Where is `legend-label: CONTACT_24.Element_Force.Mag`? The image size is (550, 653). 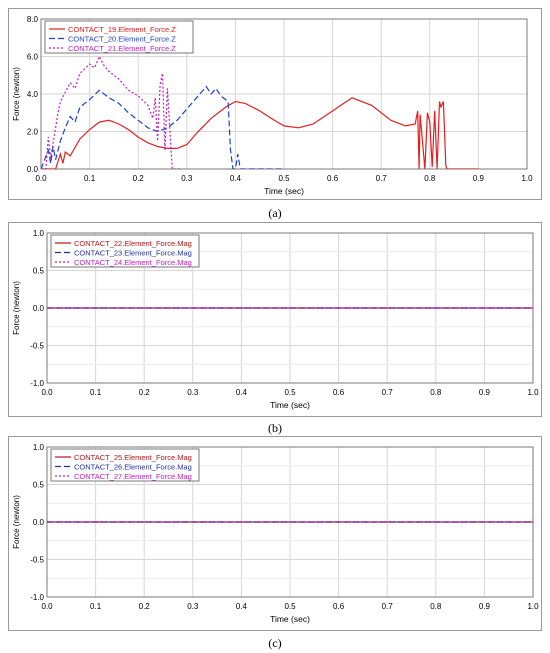 legend-label: CONTACT_24.Element_Force.Mag is located at coordinates (133, 262).